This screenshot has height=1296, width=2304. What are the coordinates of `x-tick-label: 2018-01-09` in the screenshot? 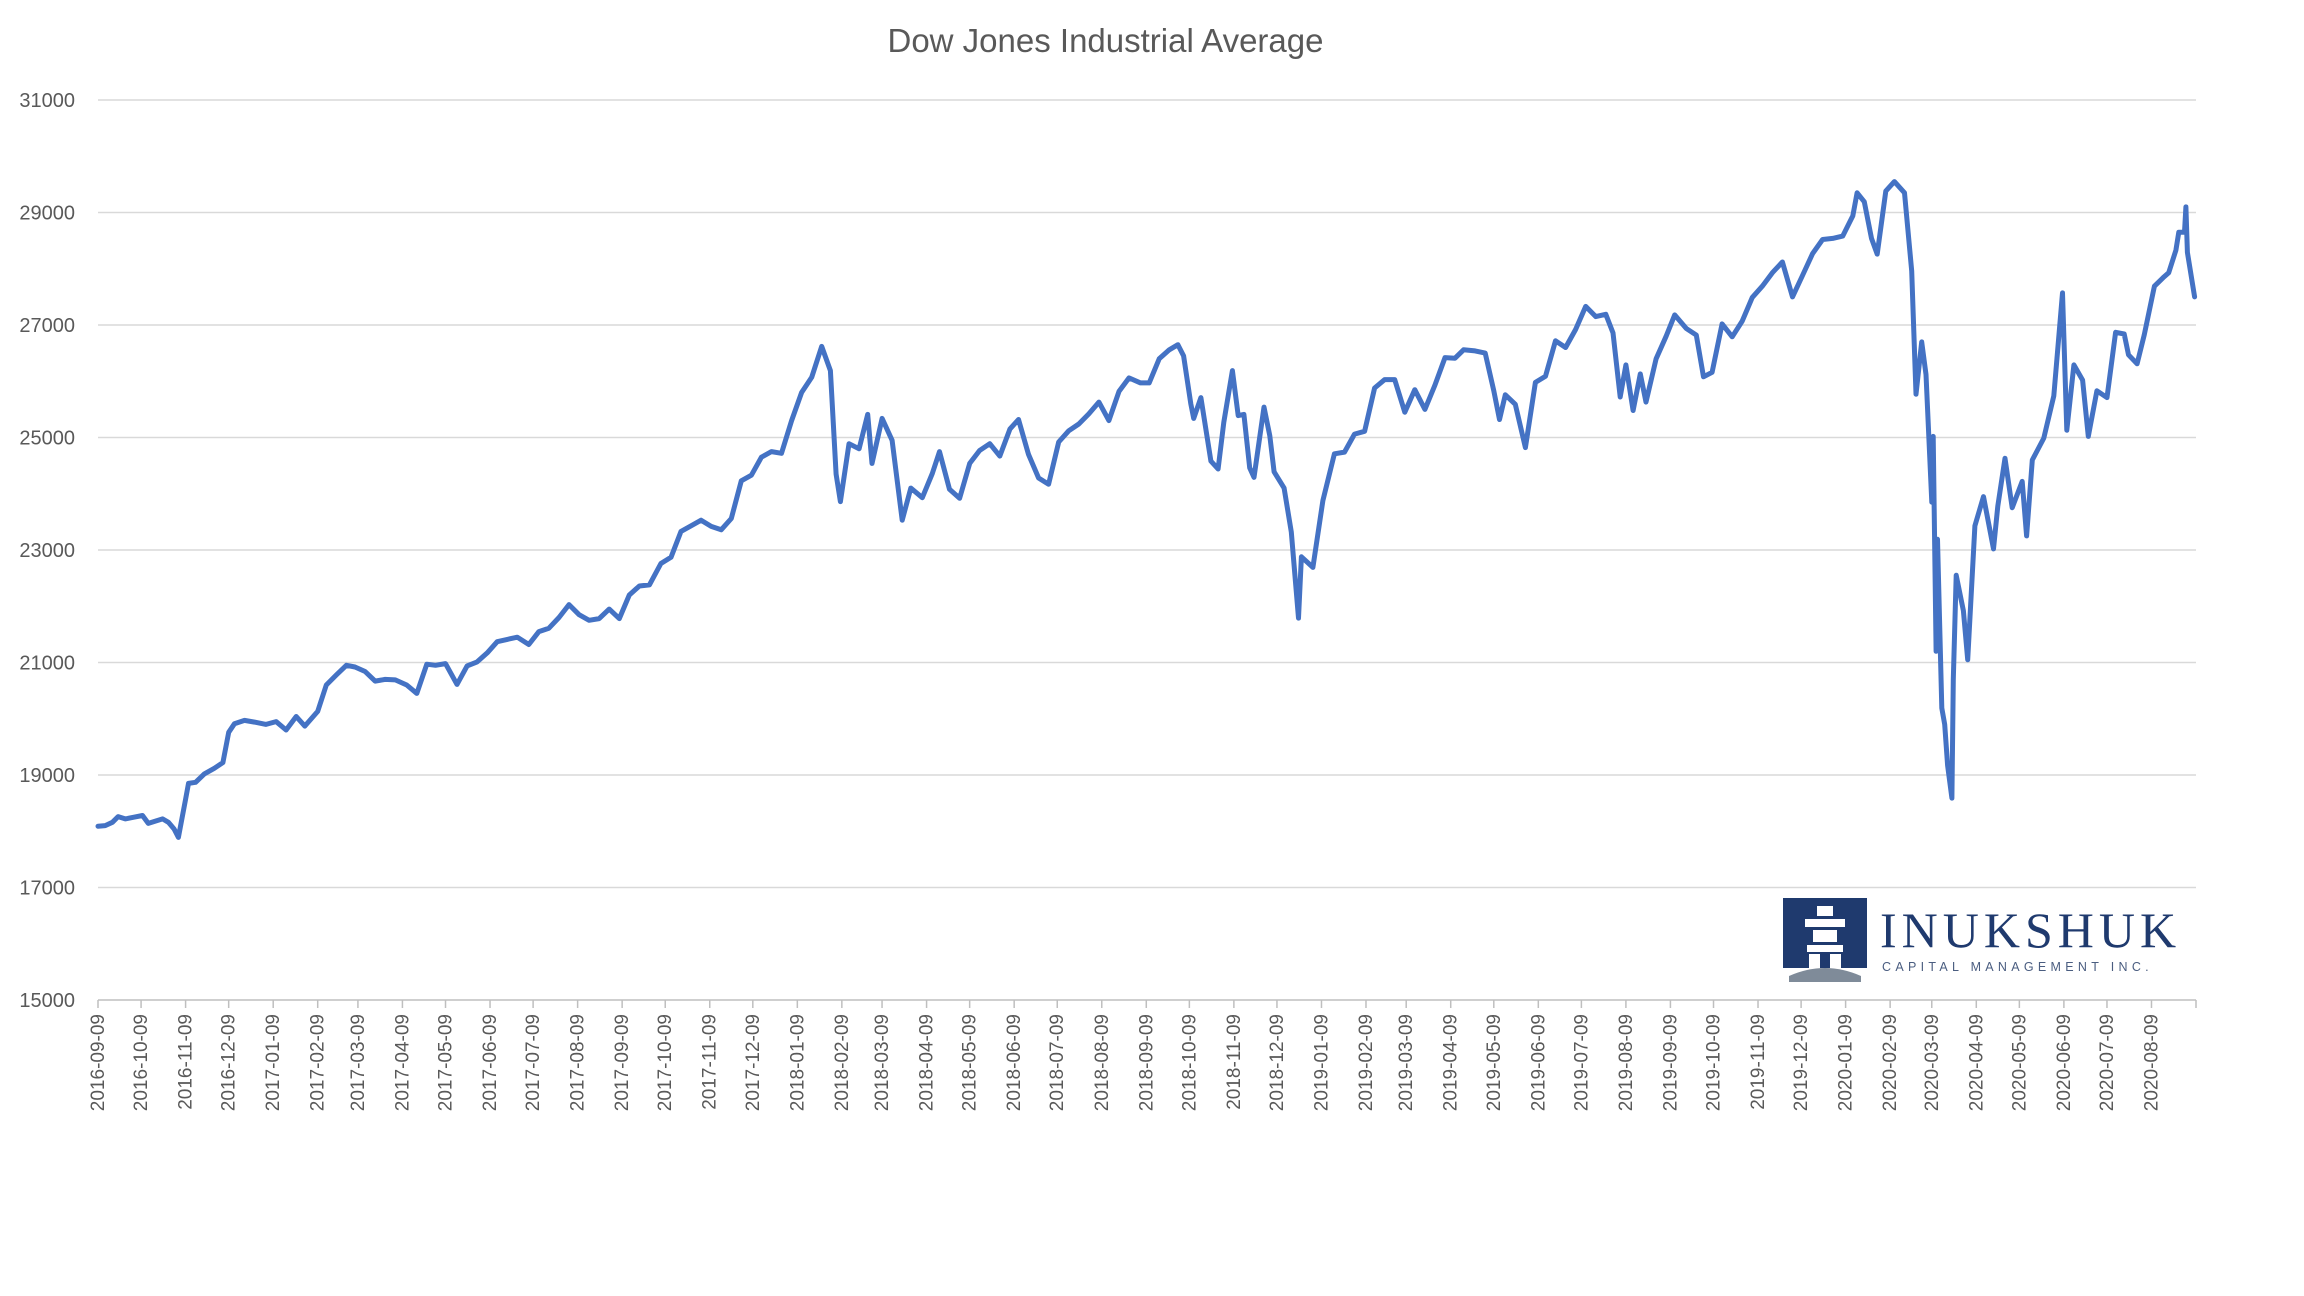 It's located at (797, 1062).